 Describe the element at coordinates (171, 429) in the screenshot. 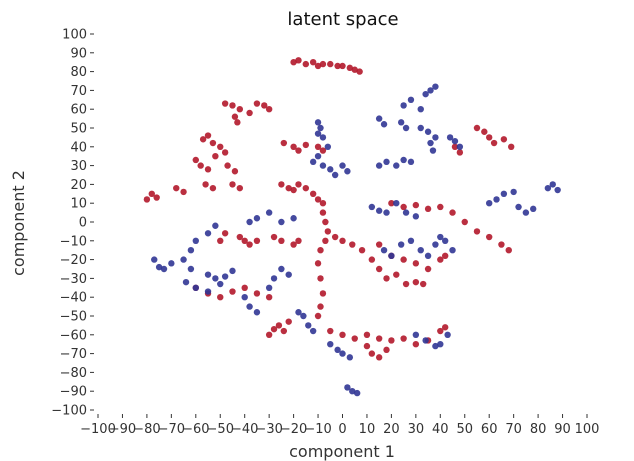

I see `x-tick-label: −70` at that location.